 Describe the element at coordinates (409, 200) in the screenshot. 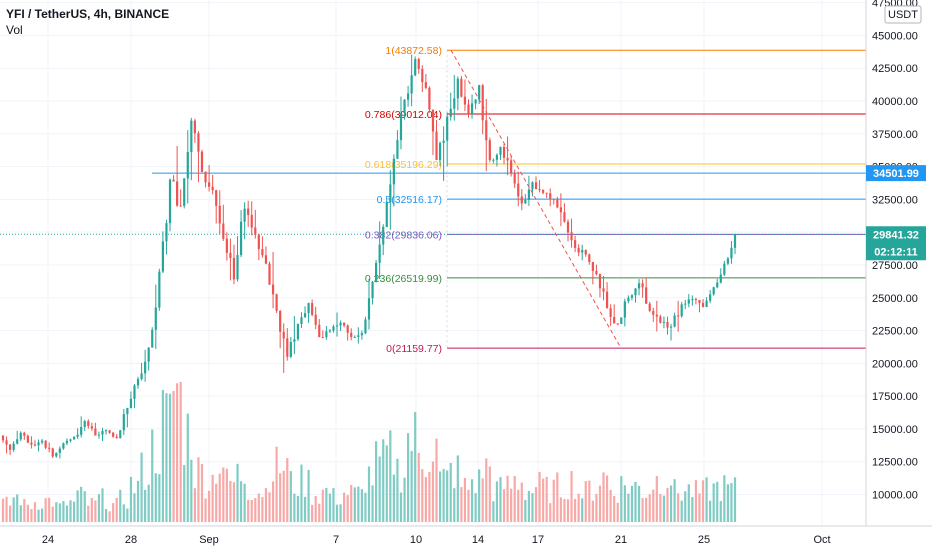

I see `fib-level-label: 0.5(32516.17)` at that location.